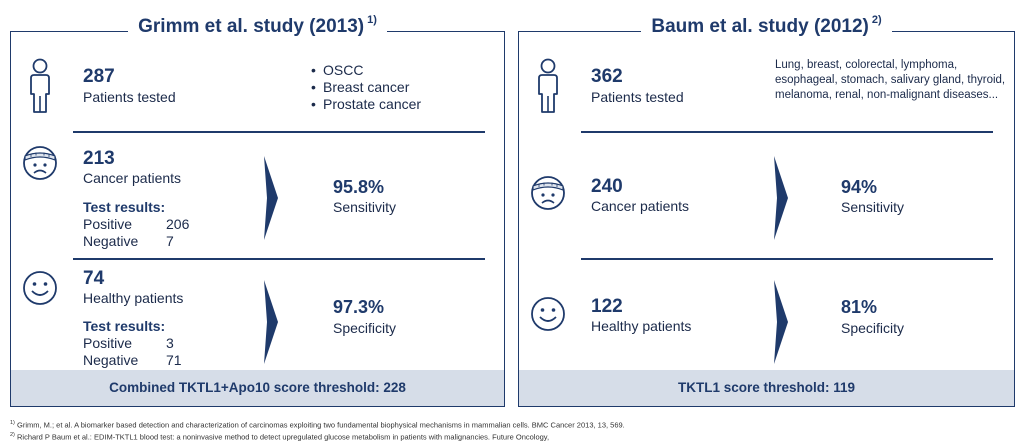 Image resolution: width=1024 pixels, height=444 pixels. I want to click on list-item: OSCC, so click(366, 70).